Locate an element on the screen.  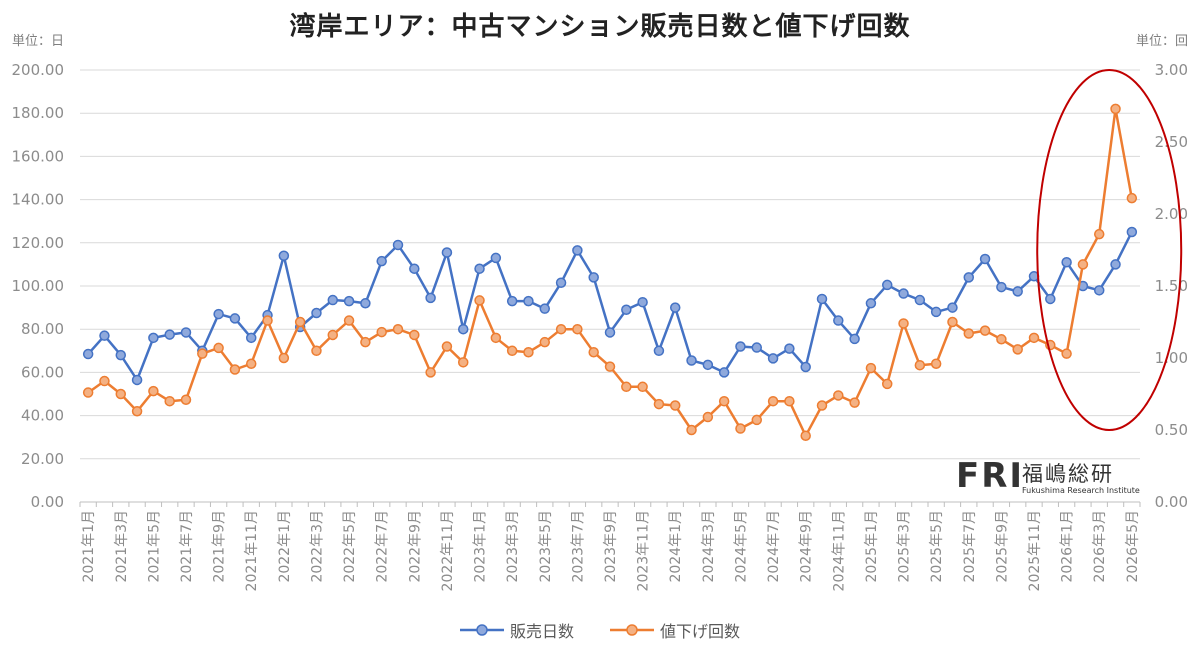
y2-tick-label: 3.00 is located at coordinates (1171, 70).